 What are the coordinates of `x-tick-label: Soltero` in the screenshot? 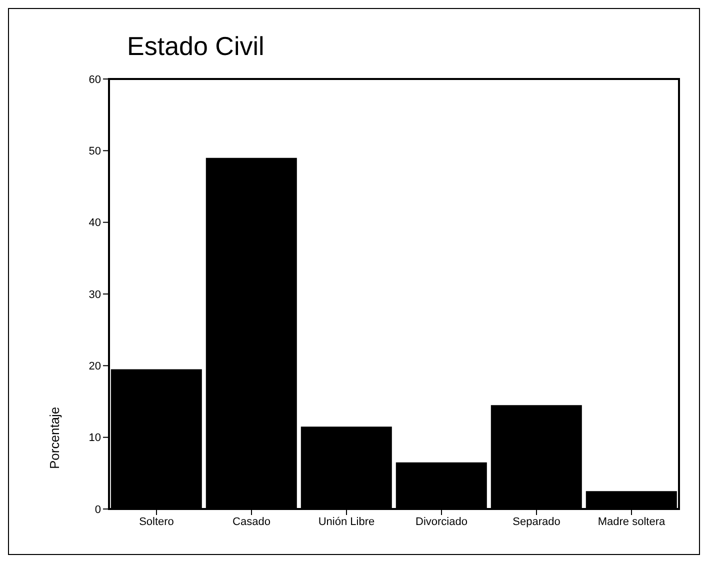 It's located at (156, 522).